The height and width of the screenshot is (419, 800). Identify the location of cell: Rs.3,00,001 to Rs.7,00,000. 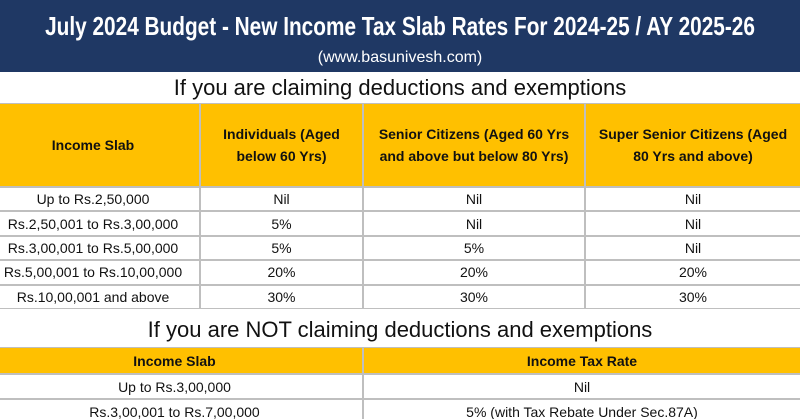
(181, 409).